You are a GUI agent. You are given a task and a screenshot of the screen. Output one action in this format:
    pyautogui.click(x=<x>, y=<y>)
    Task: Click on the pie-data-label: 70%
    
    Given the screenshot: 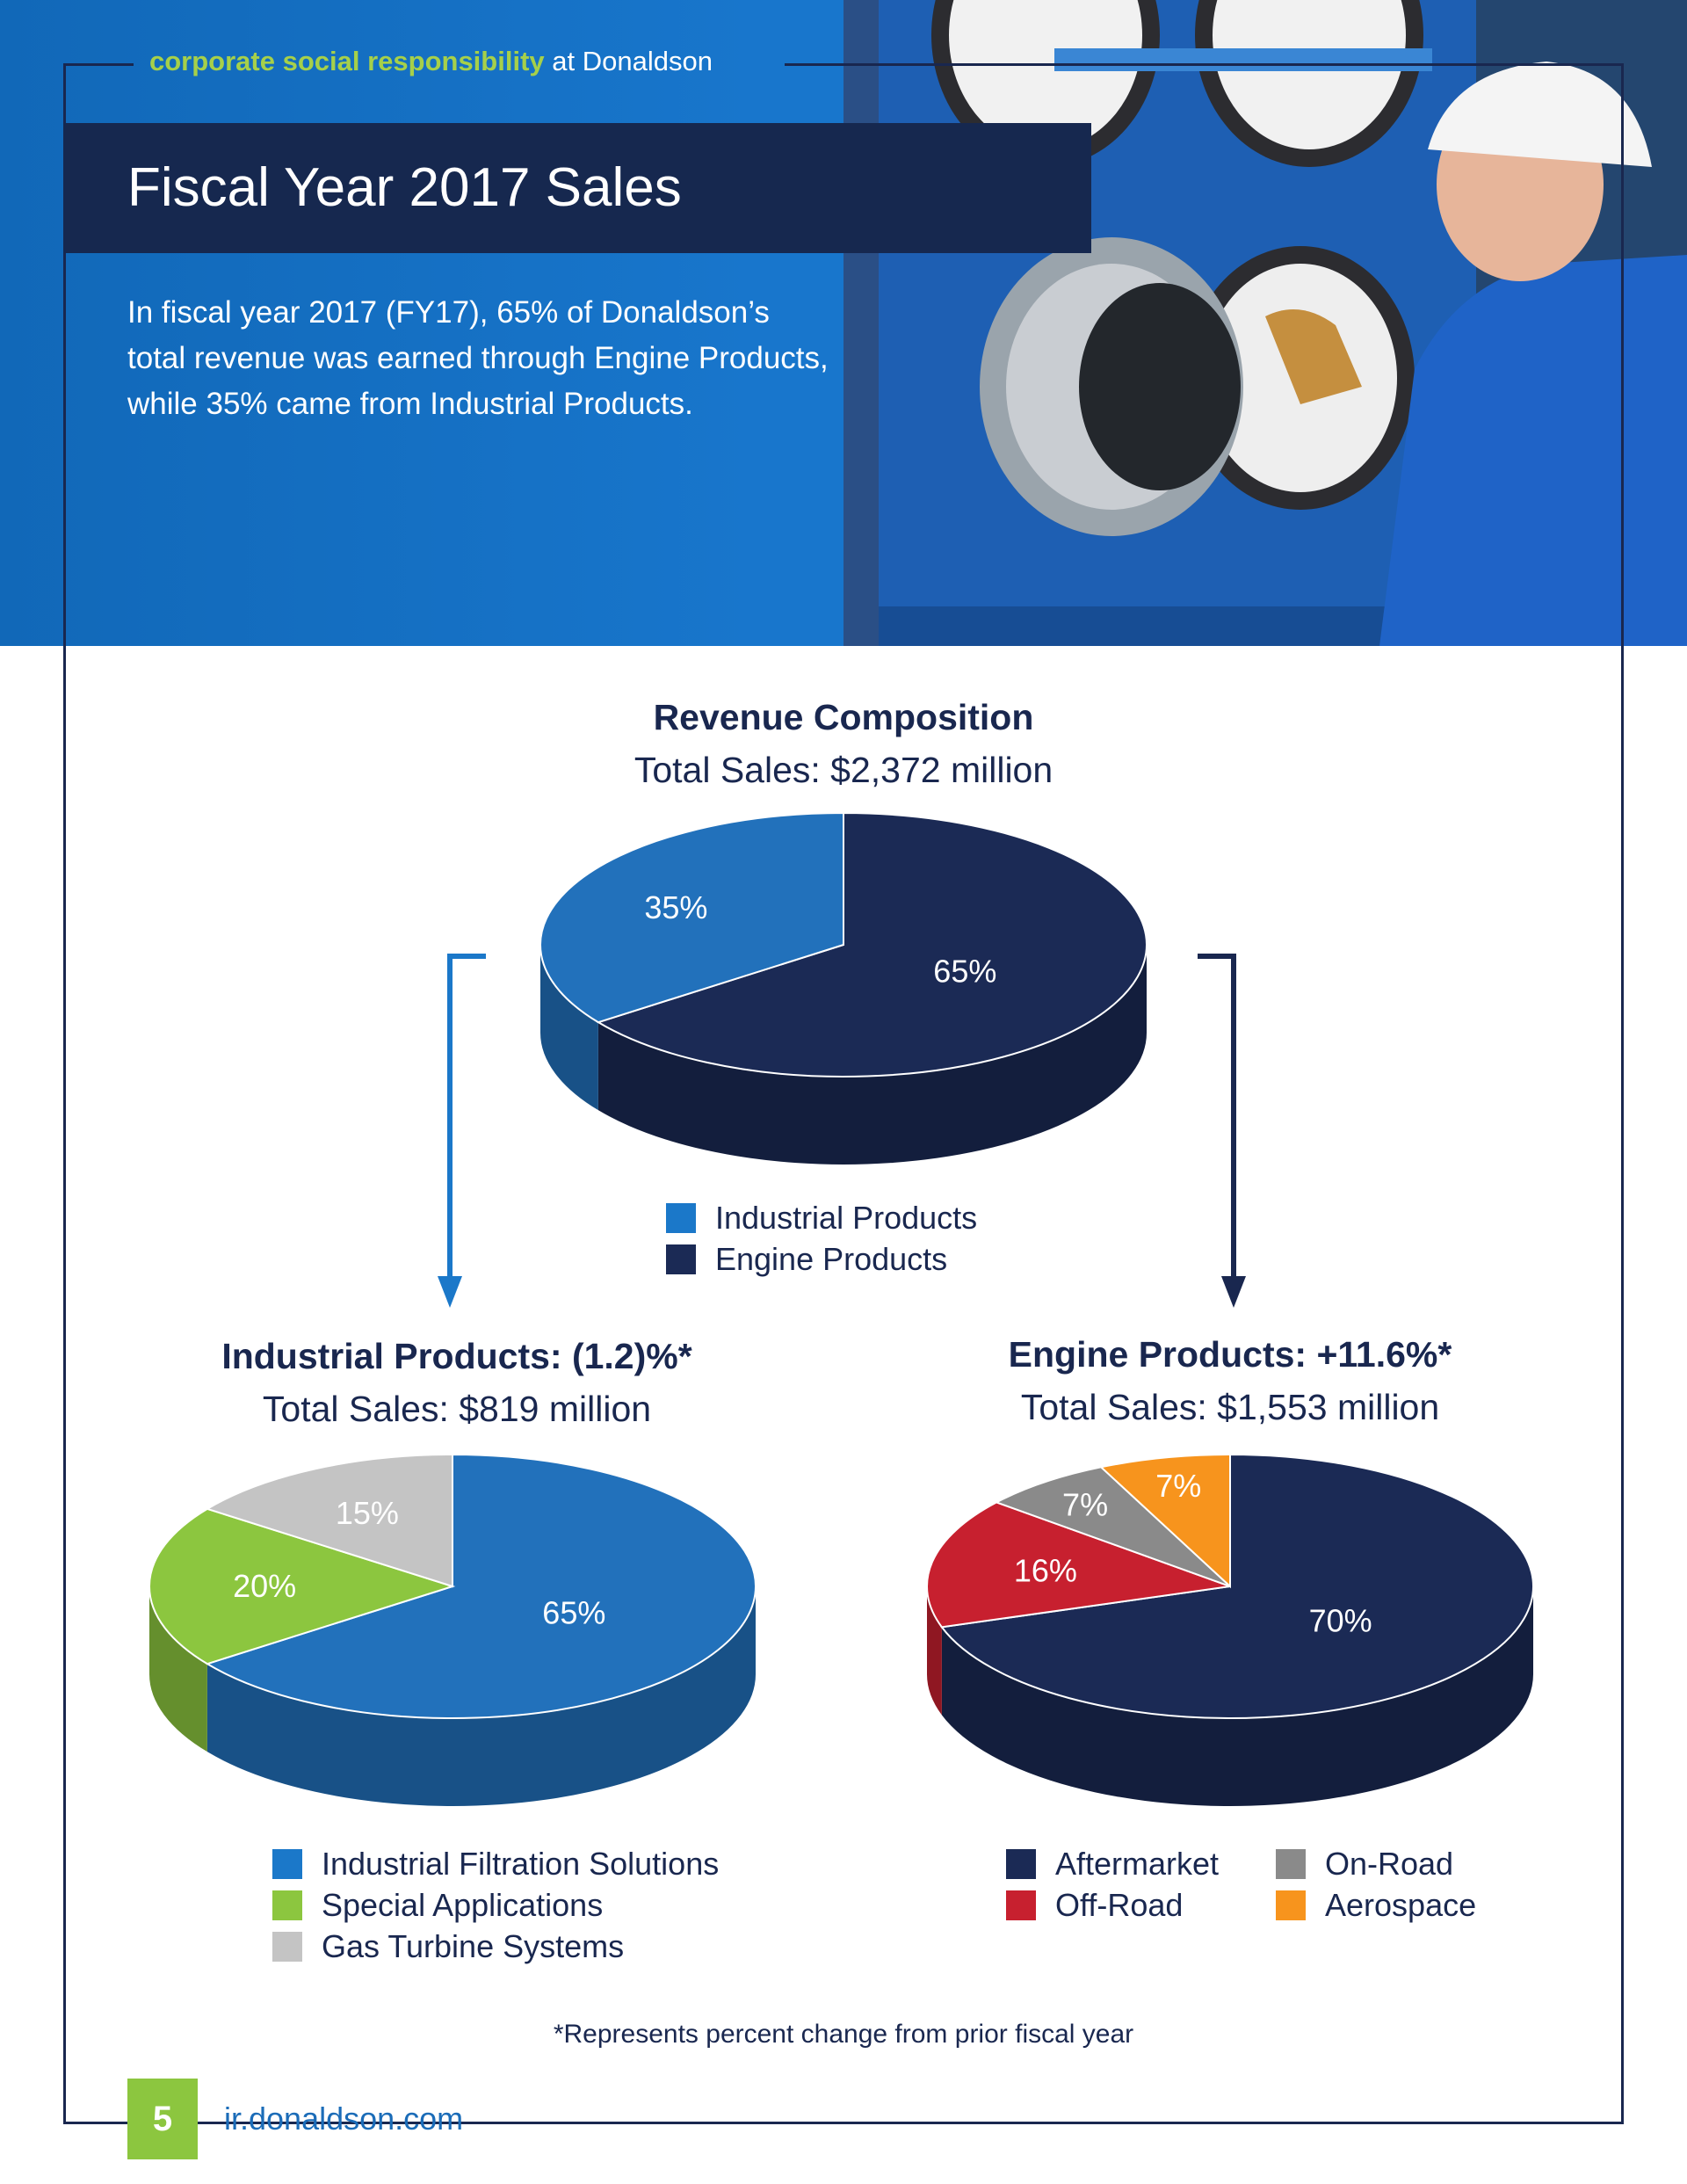 What is the action you would take?
    pyautogui.click(x=1340, y=1621)
    